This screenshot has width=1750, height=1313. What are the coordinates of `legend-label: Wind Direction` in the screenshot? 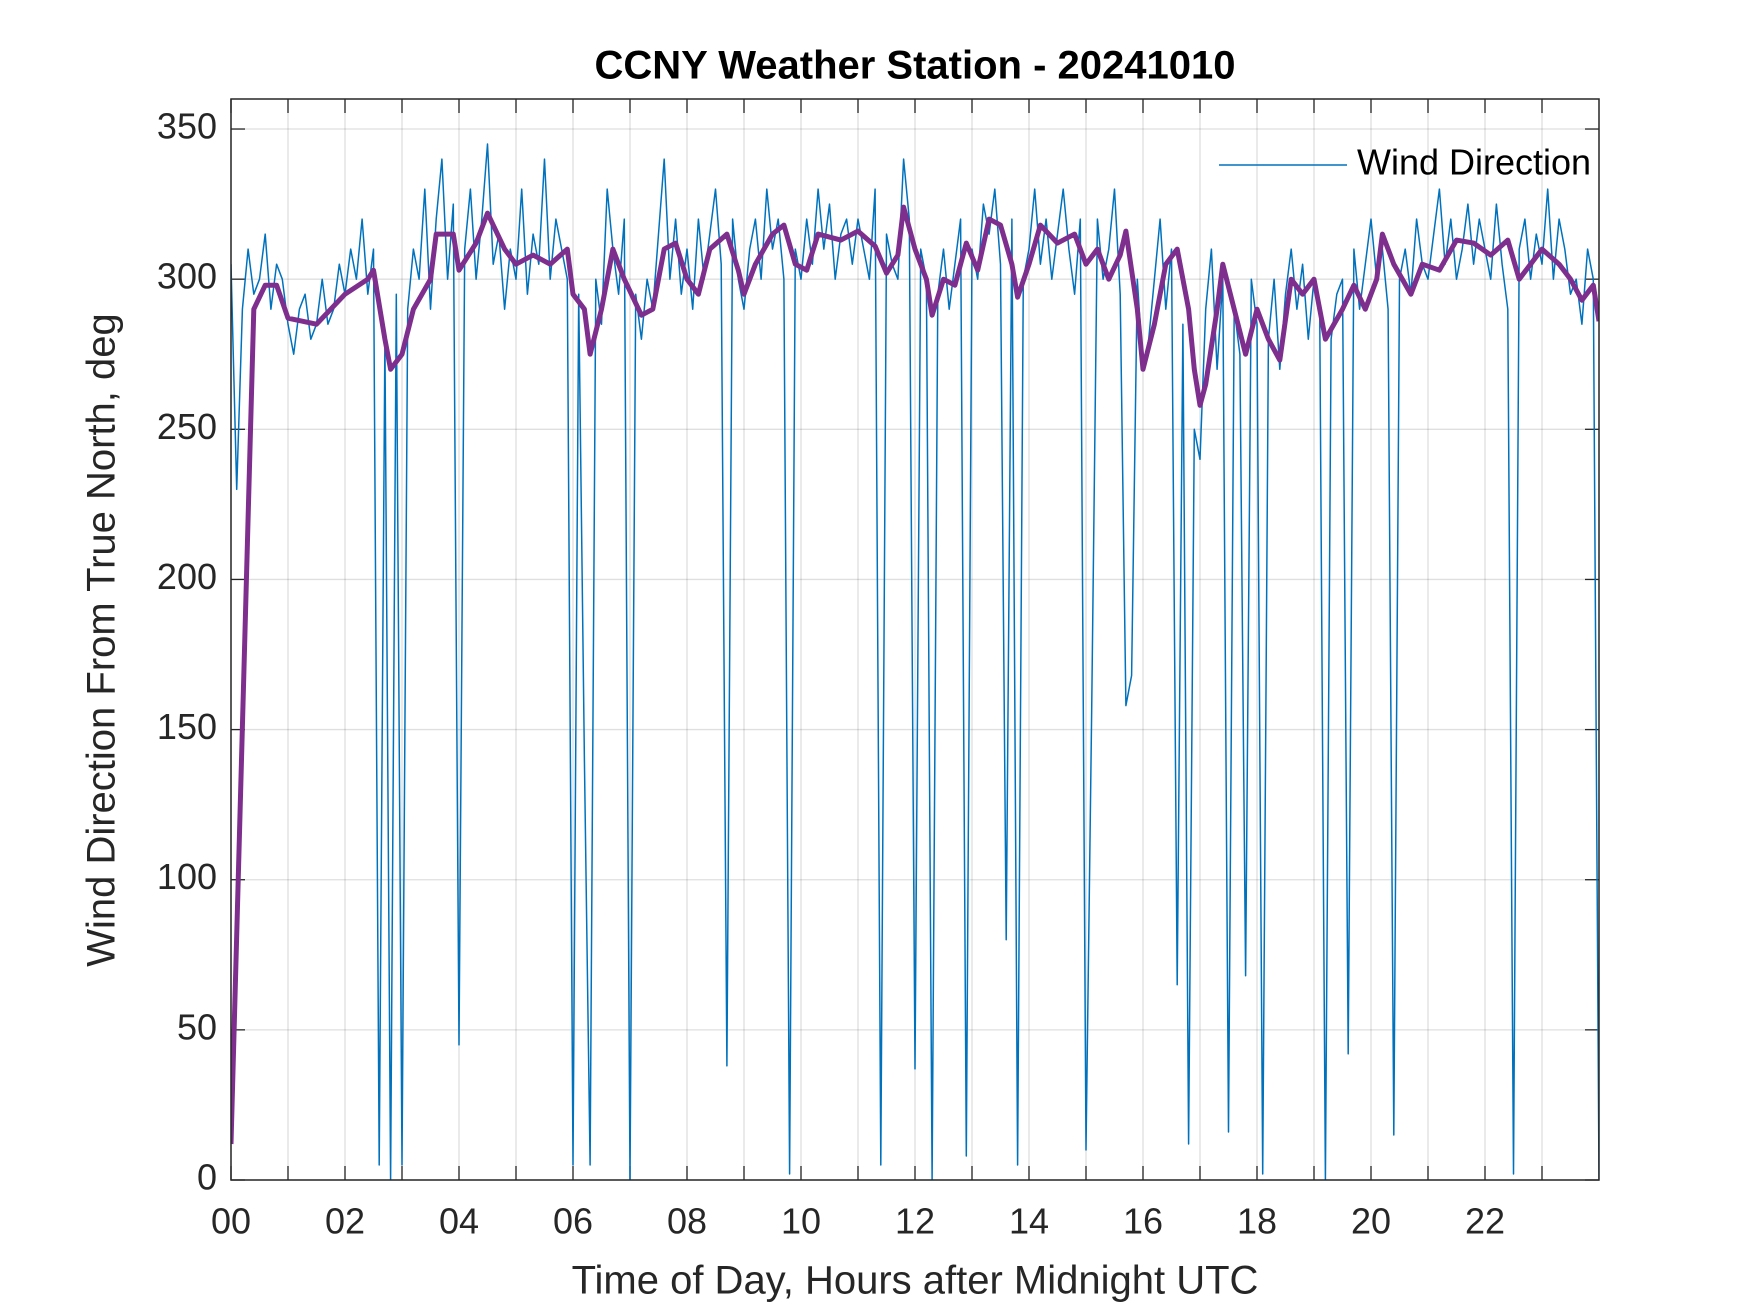 It's located at (1474, 162).